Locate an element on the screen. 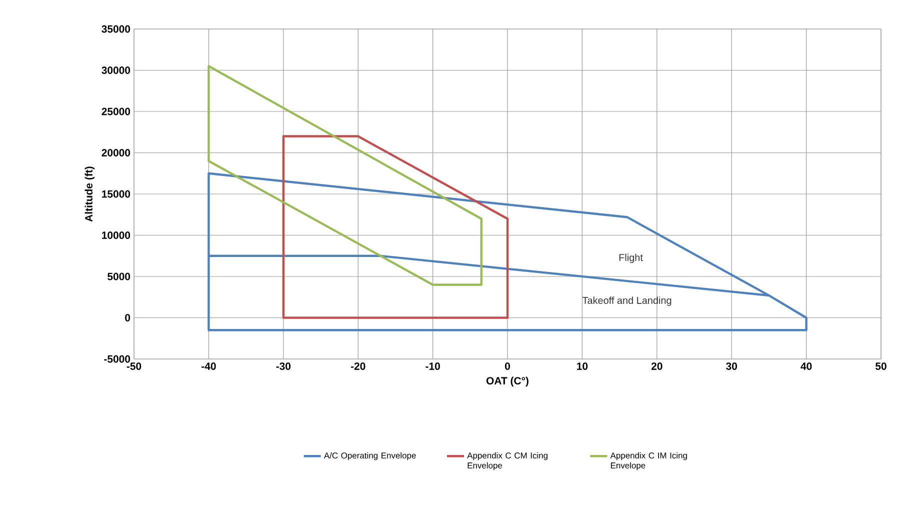 This screenshot has width=902, height=514. x-tick-label: 40 is located at coordinates (806, 366).